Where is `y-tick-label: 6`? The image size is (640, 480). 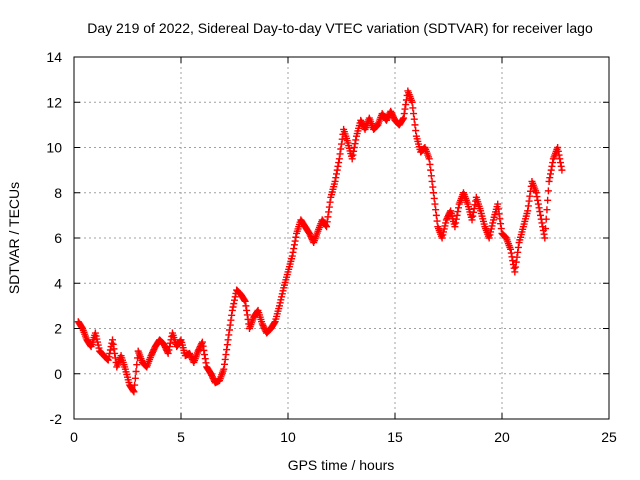
y-tick-label: 6 is located at coordinates (58, 238).